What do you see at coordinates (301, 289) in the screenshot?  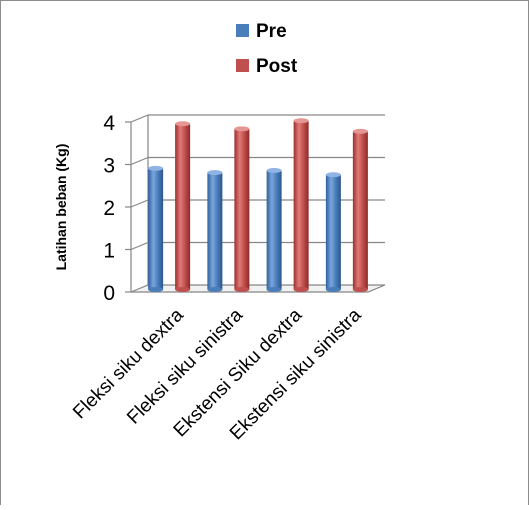 I see `bar-post-ekstensi-siku-dextra-base` at bounding box center [301, 289].